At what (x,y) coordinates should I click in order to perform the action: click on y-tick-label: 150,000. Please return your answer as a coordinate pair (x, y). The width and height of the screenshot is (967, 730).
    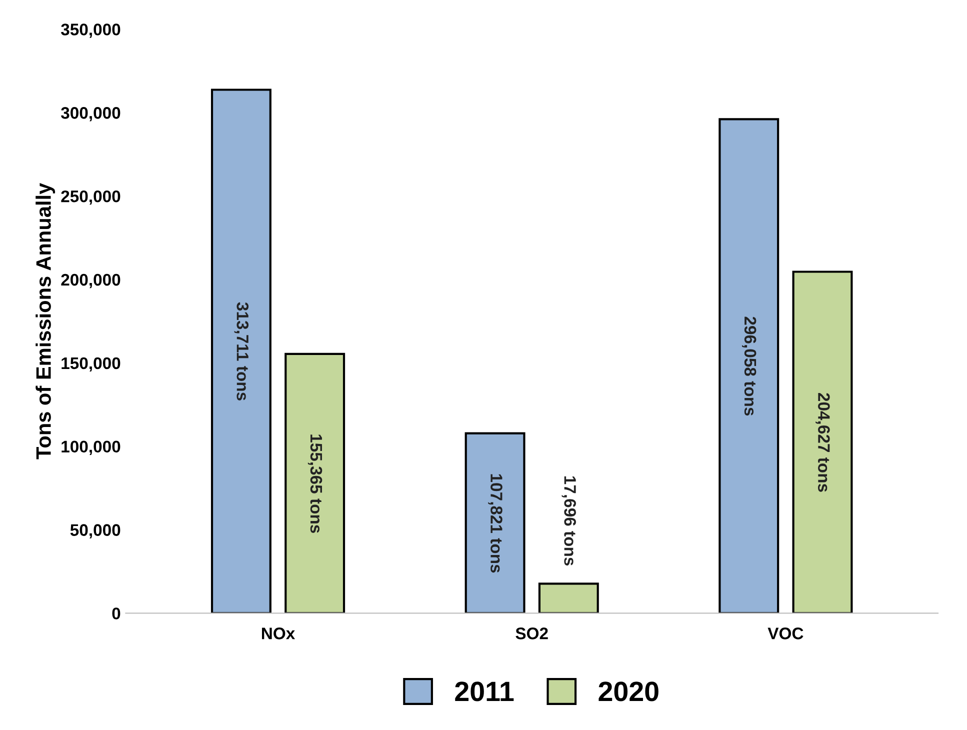
    Looking at the image, I should click on (91, 364).